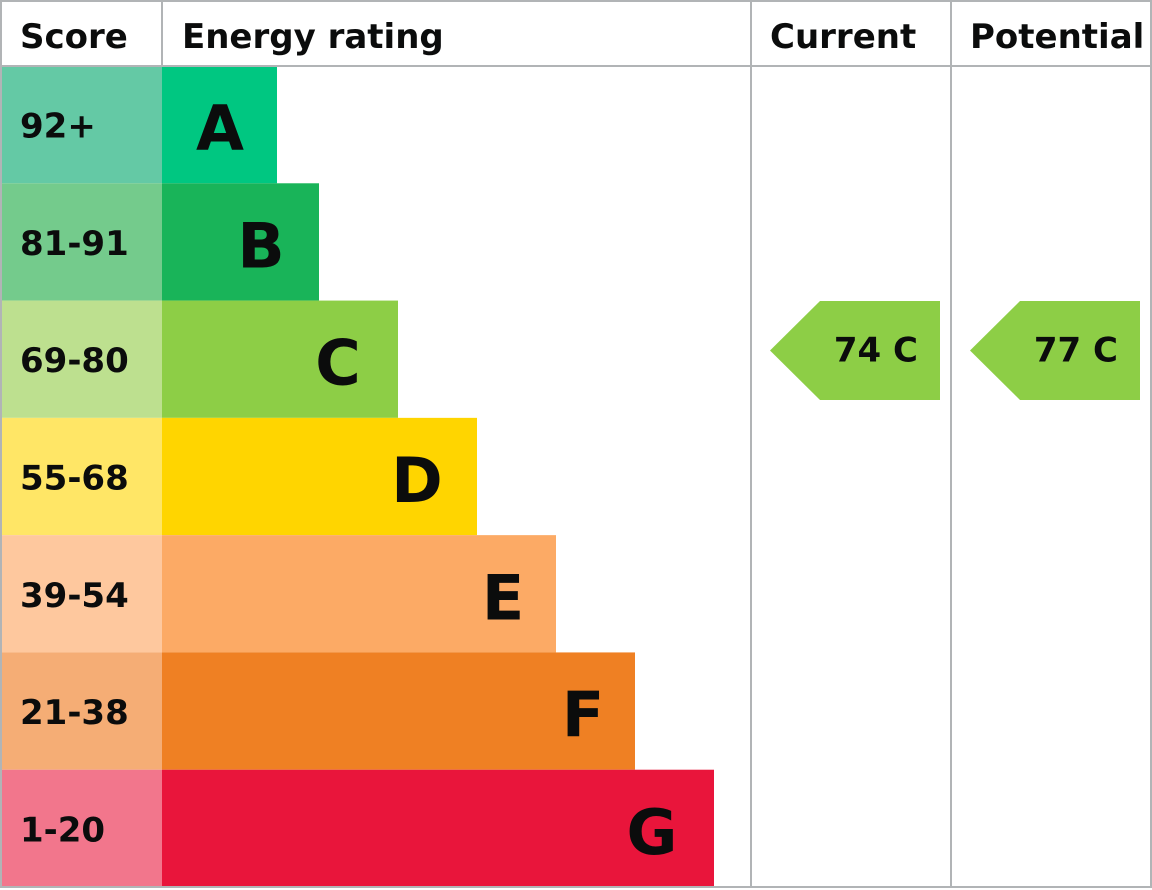  What do you see at coordinates (843, 37) in the screenshot?
I see `header-current: Current` at bounding box center [843, 37].